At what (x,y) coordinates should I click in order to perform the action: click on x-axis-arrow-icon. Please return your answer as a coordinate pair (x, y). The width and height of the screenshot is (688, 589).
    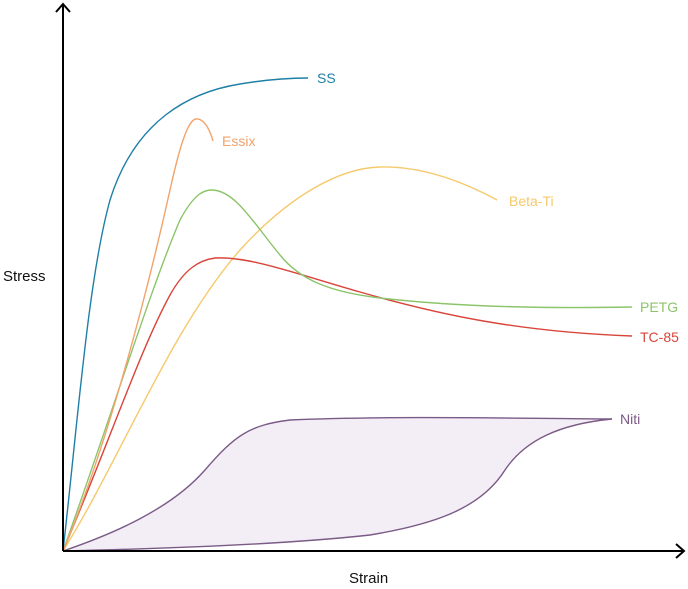
    Looking at the image, I should click on (680, 551).